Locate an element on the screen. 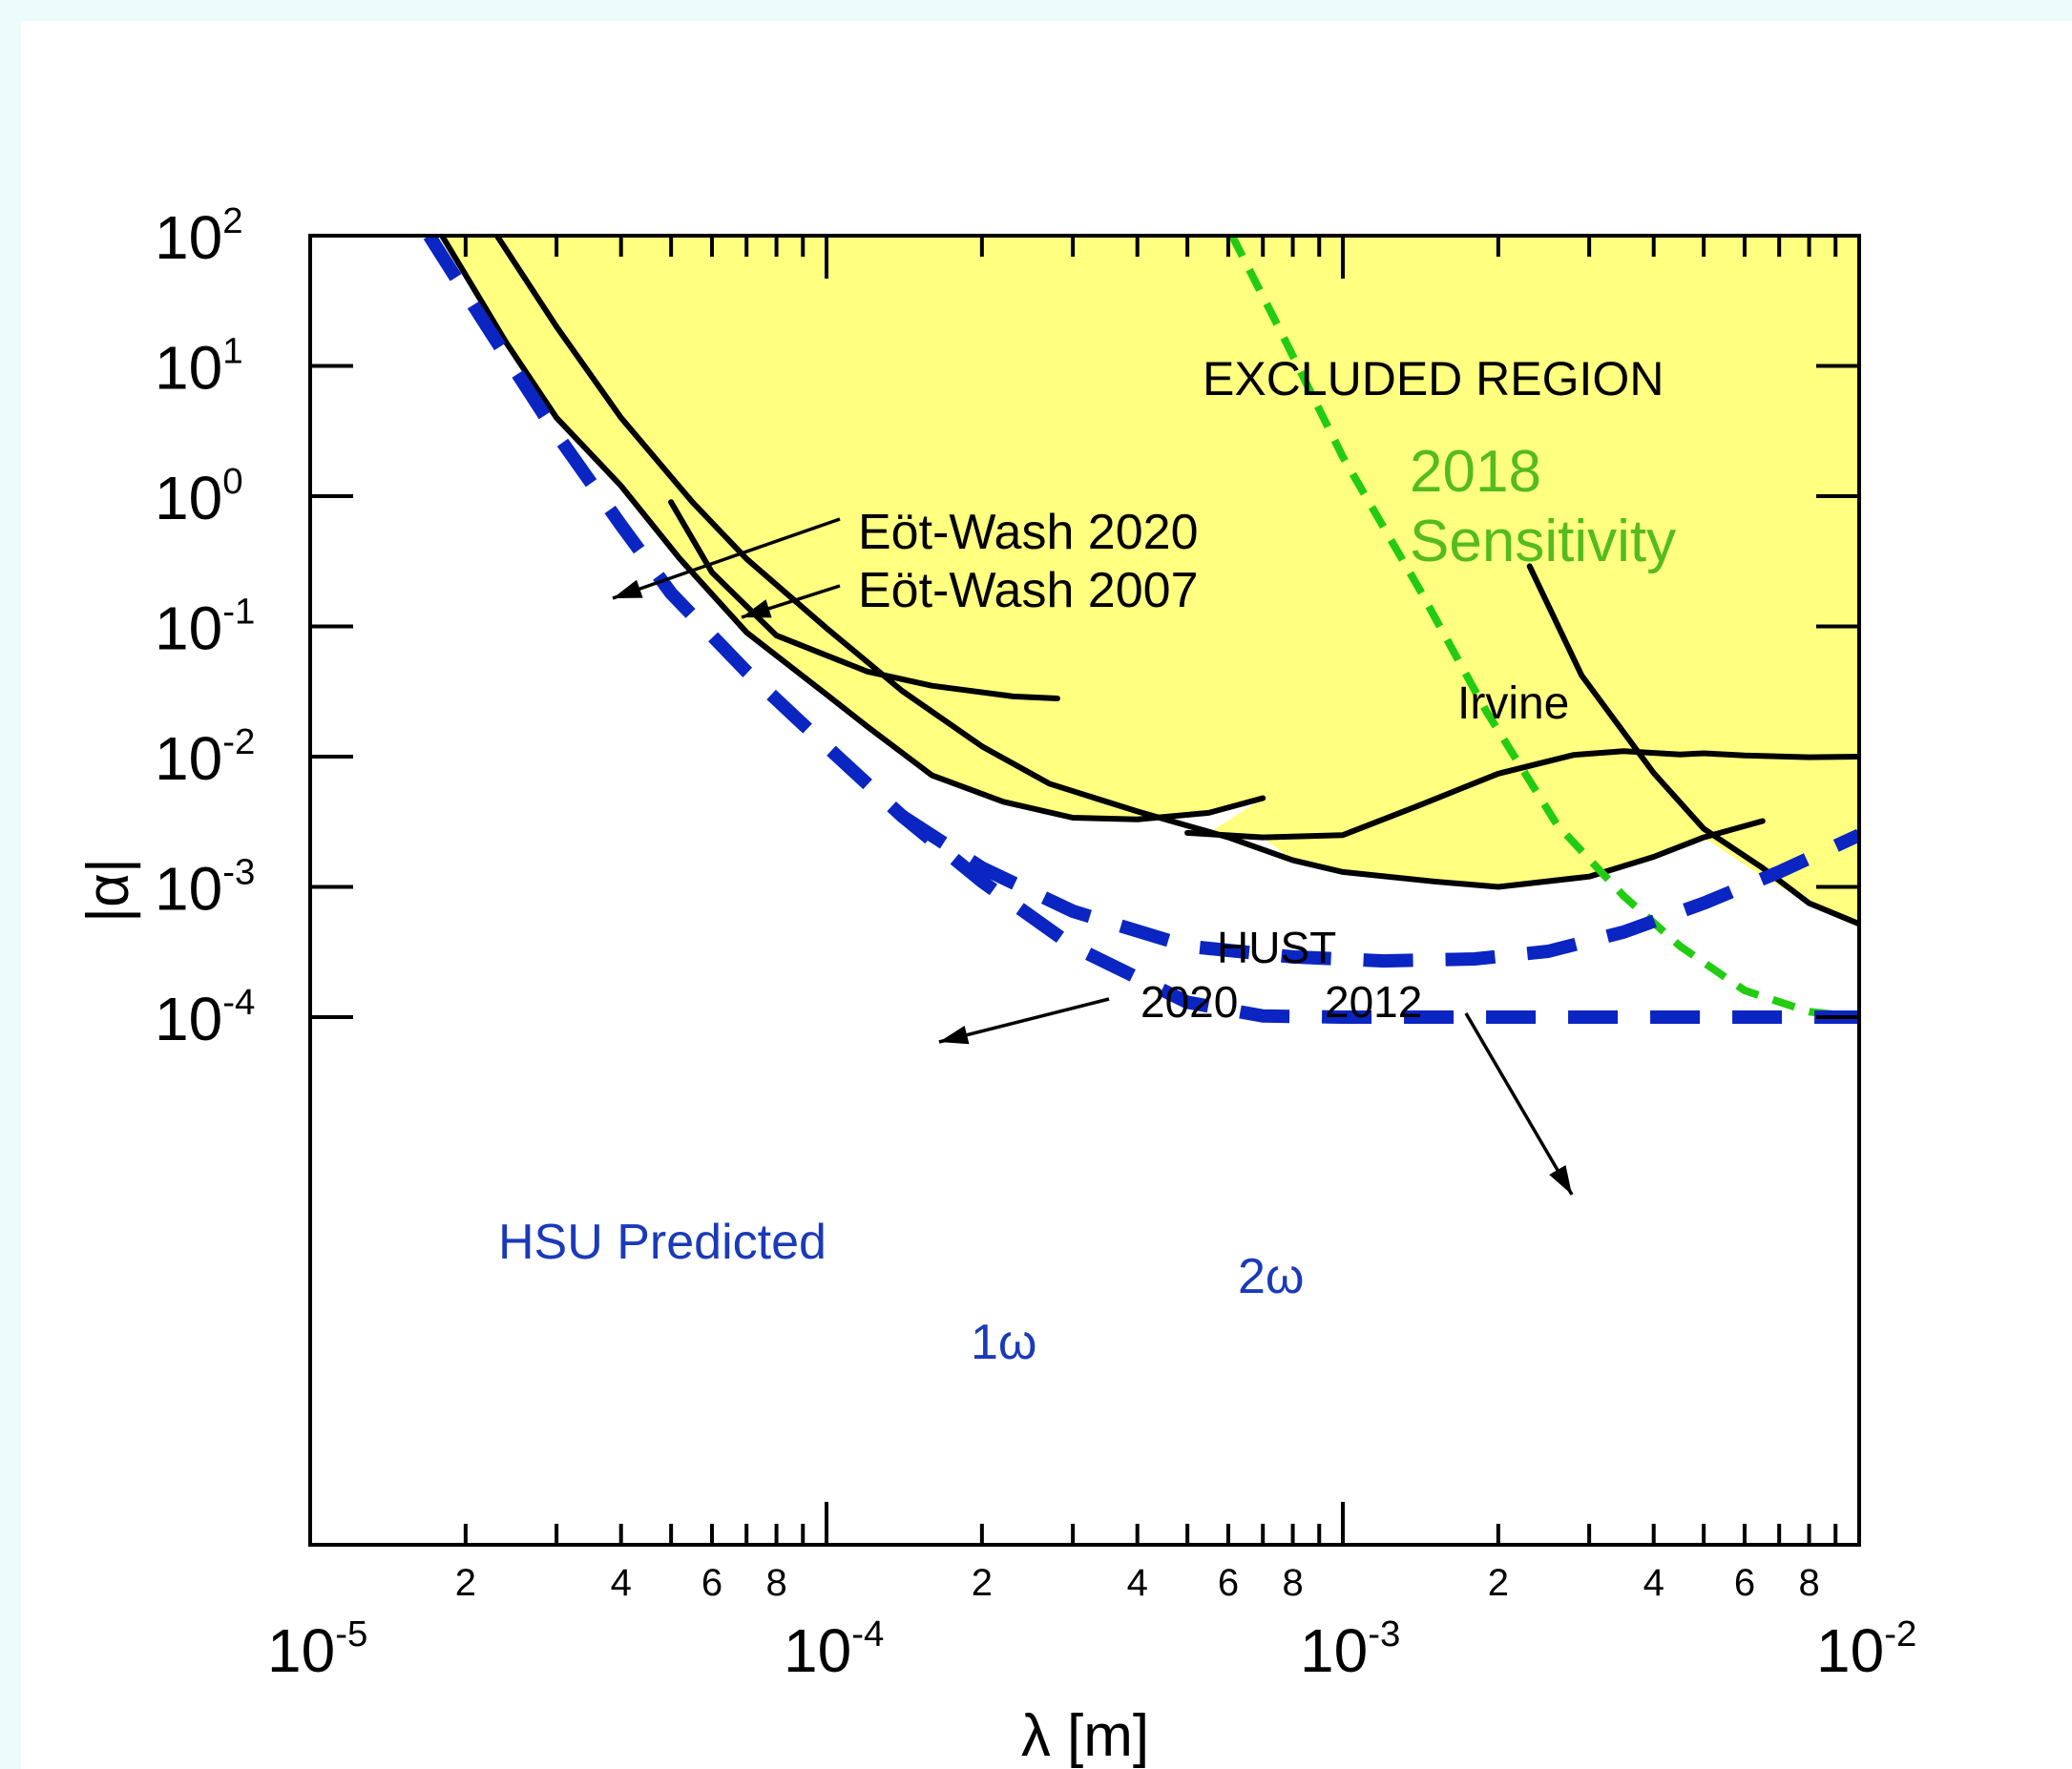 Image resolution: width=2072 pixels, height=1769 pixels. series-line-hust-2012 is located at coordinates (864, 600).